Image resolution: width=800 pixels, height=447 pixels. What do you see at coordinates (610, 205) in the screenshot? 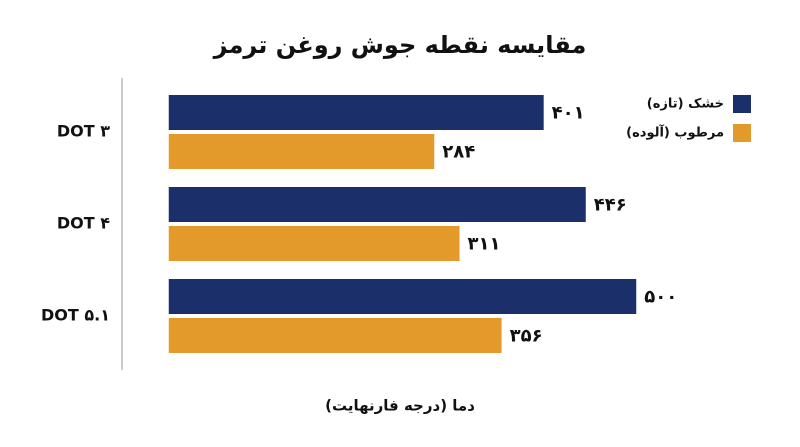
I see `data-label: ۴۴۶` at bounding box center [610, 205].